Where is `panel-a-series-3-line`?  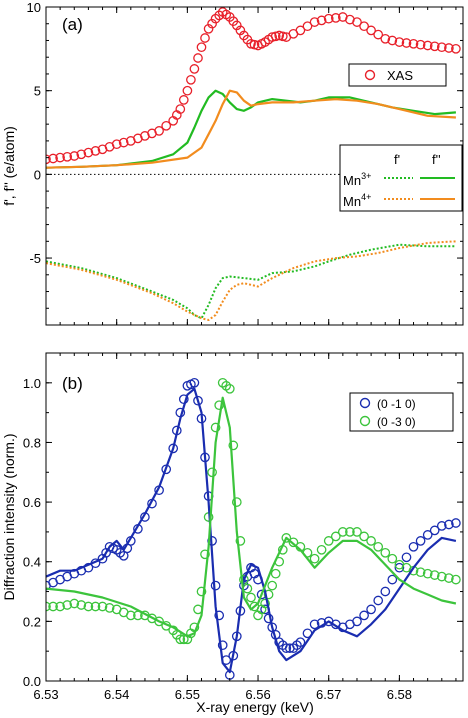 panel-a-series-3-line is located at coordinates (251, 281).